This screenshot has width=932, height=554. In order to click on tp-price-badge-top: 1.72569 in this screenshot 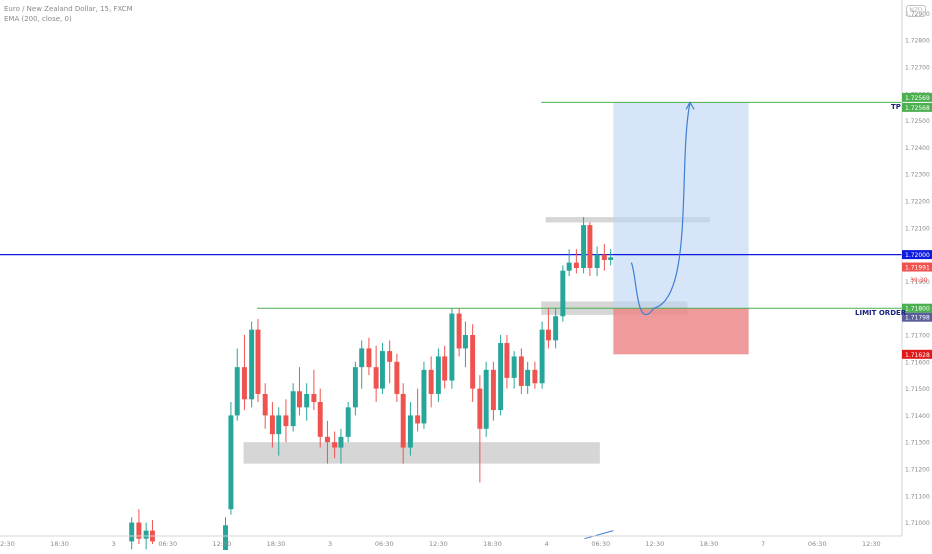, I will do `click(917, 98)`.